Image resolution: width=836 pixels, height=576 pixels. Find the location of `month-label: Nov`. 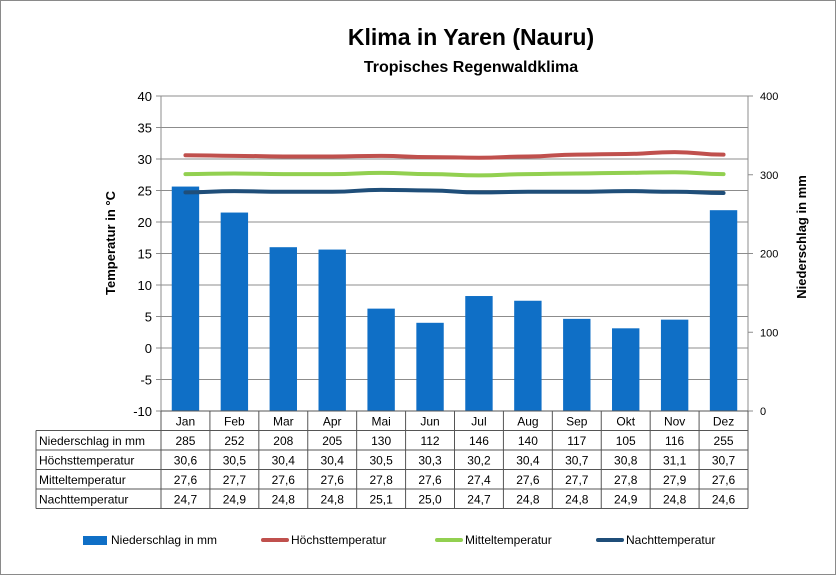

month-label: Nov is located at coordinates (674, 422).